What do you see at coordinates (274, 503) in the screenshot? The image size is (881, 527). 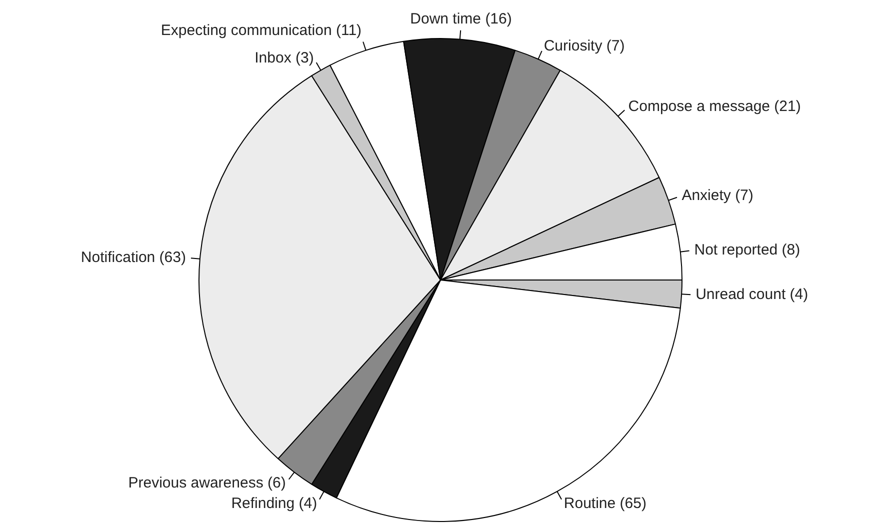 I see `slice-label: Refinding (4)` at bounding box center [274, 503].